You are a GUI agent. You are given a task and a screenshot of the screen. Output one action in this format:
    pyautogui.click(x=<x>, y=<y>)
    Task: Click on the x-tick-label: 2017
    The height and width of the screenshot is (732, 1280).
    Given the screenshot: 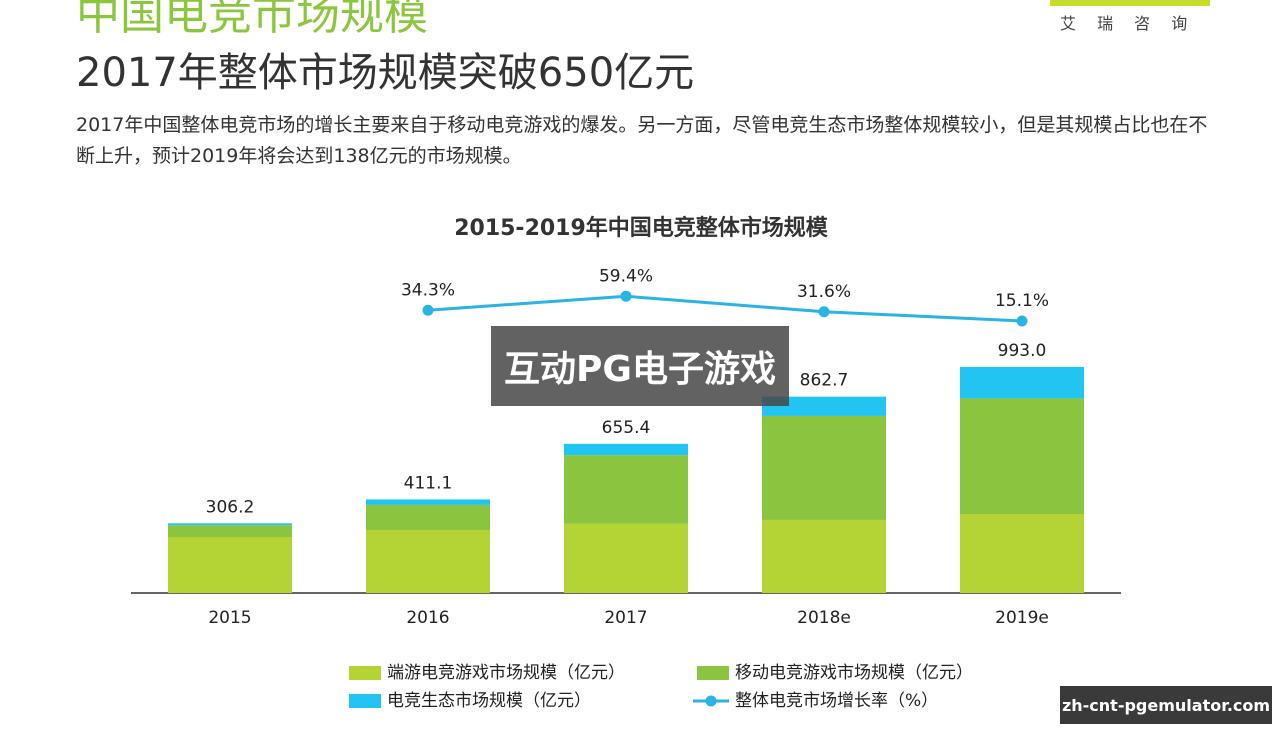 What is the action you would take?
    pyautogui.click(x=625, y=618)
    